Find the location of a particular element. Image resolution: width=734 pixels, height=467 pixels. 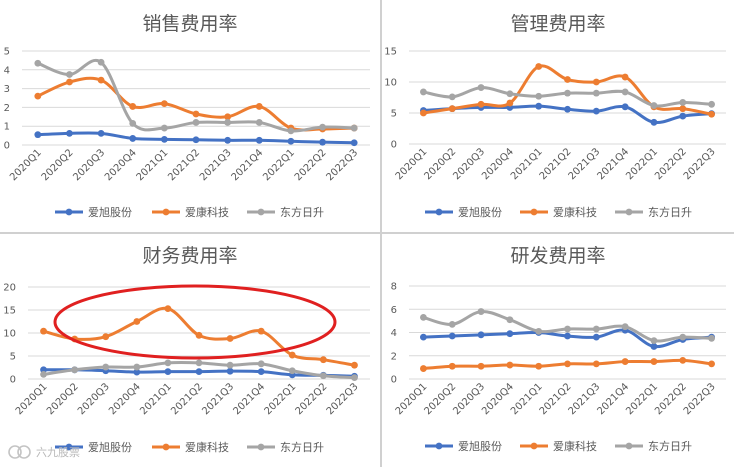

y-tick-label: 1 is located at coordinates (7, 127).